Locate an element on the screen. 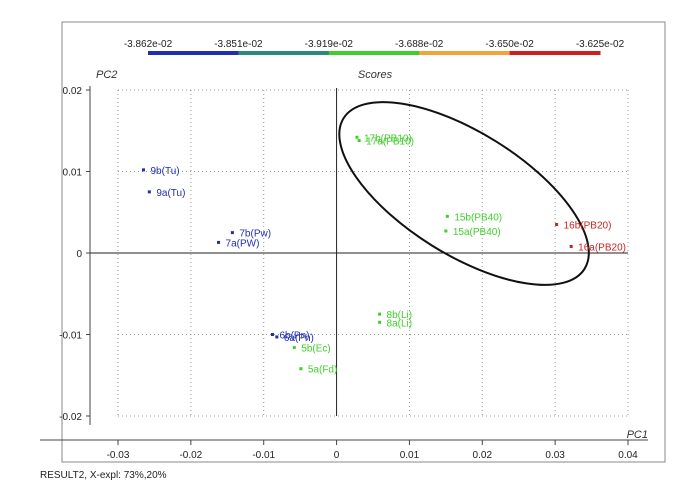 The width and height of the screenshot is (683, 504). y-axis-label: PC2 is located at coordinates (106, 75).